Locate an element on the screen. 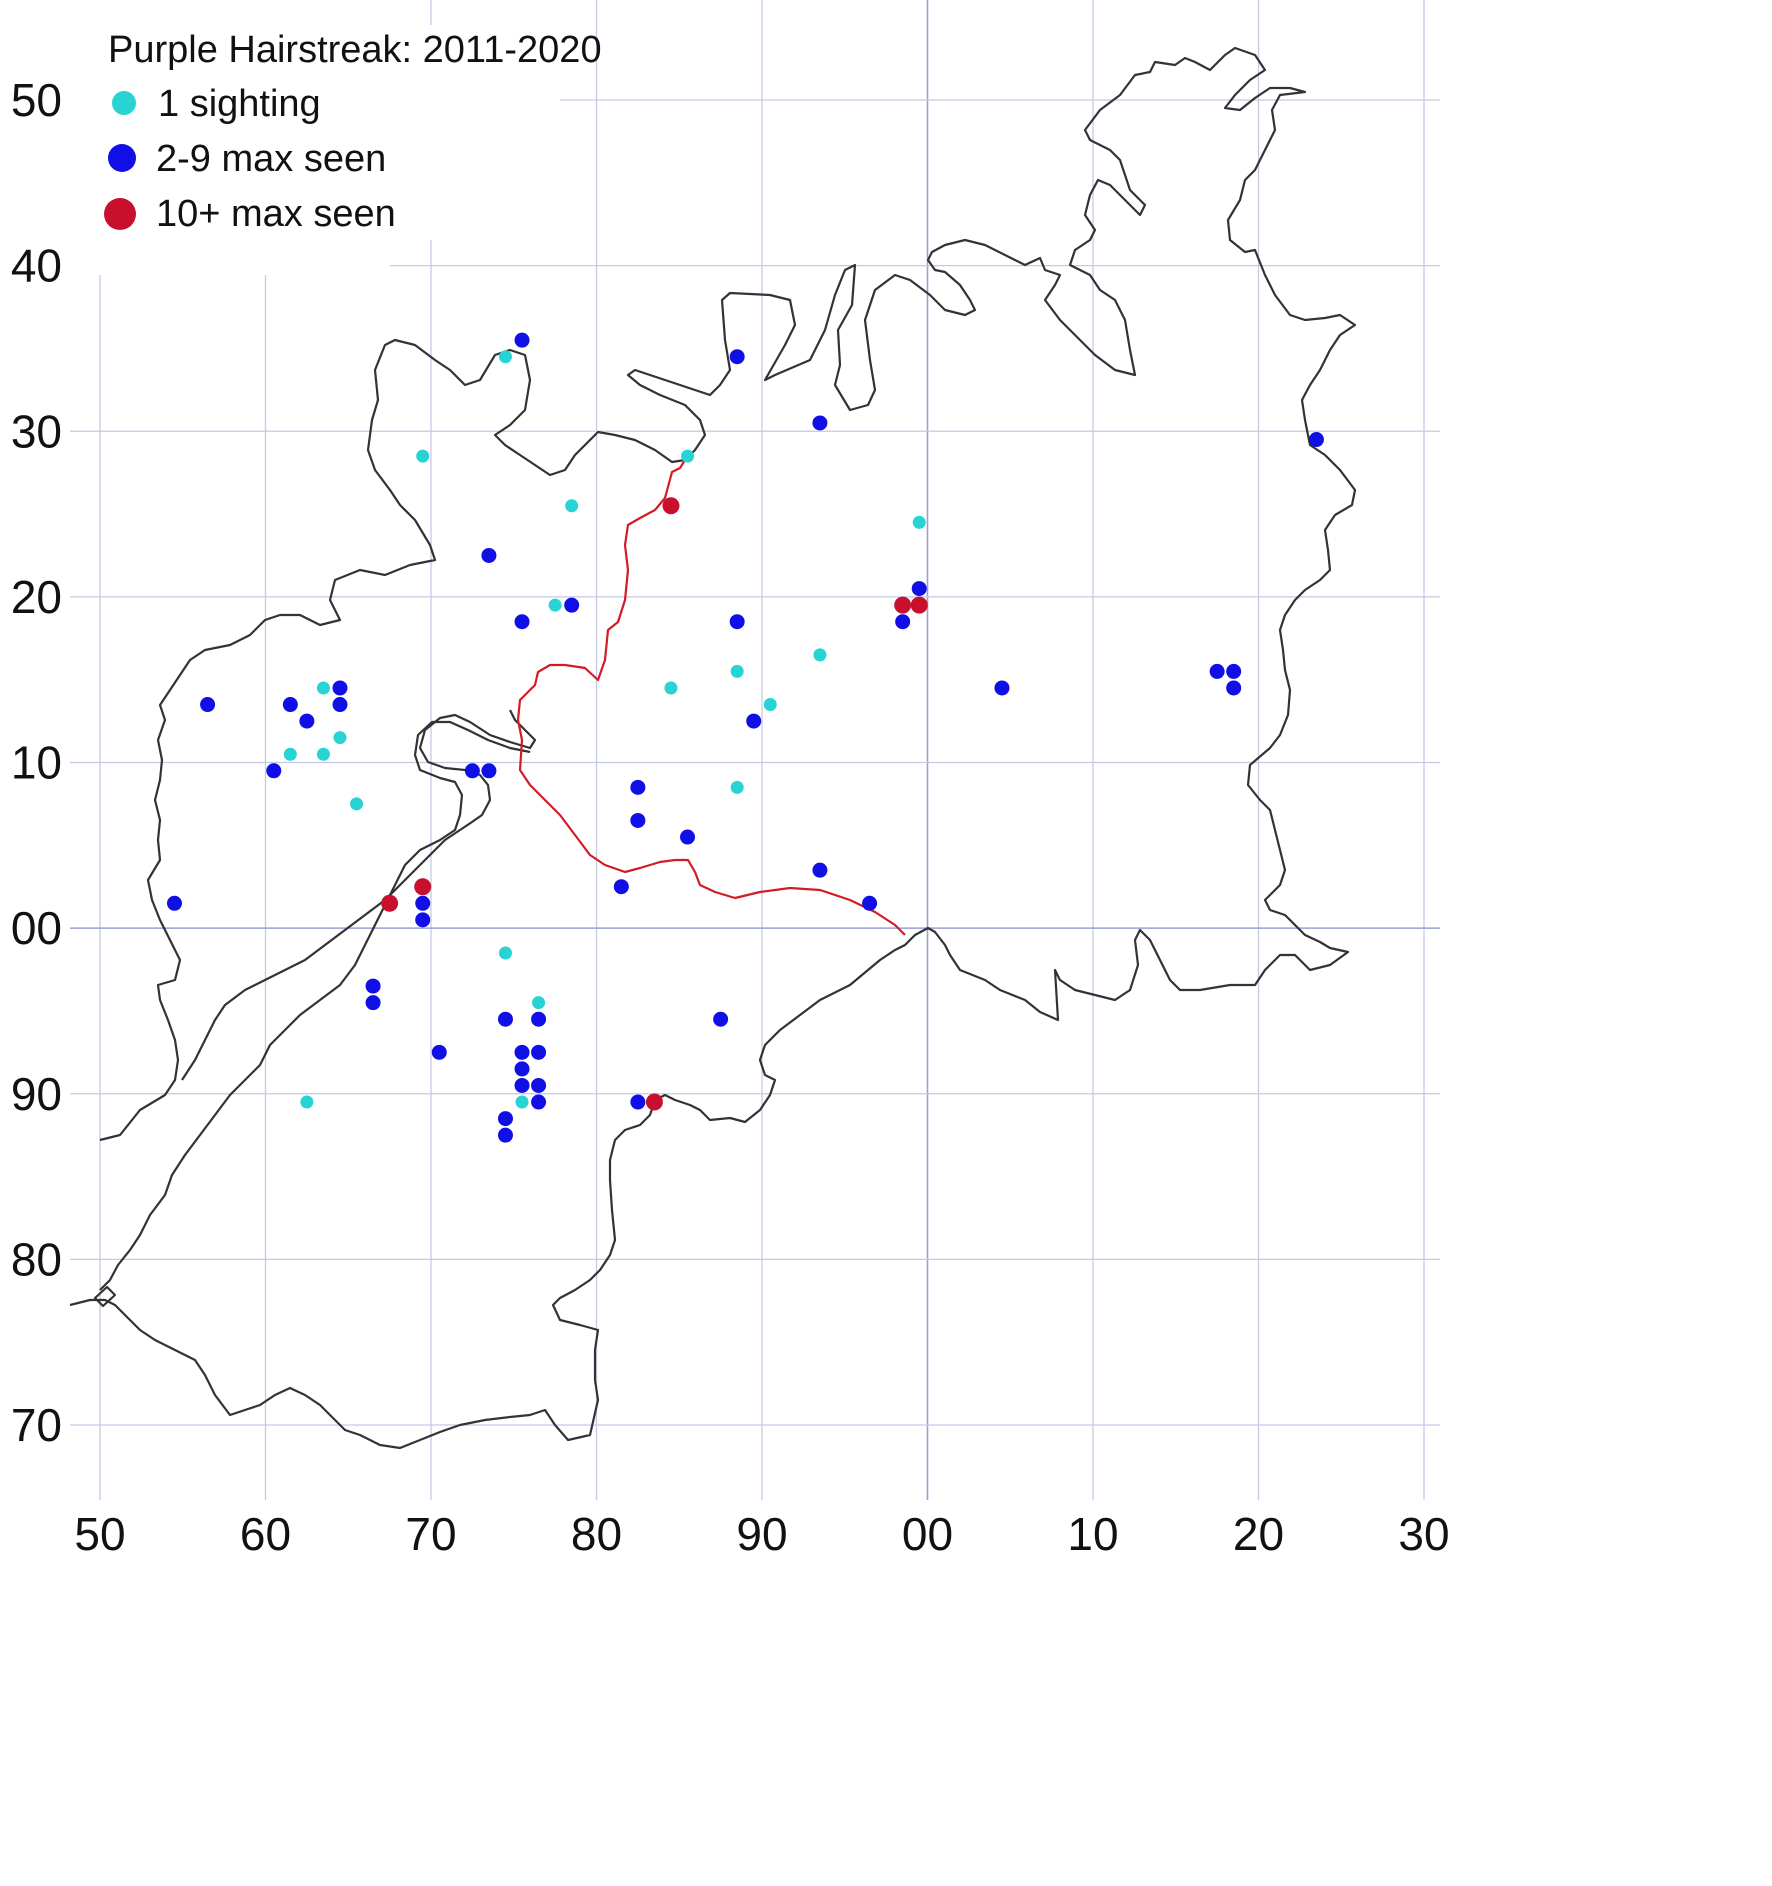 Image resolution: width=1772 pixels, height=1886 pixels. legend-label-10-plus-max: 10+ max seen is located at coordinates (276, 214).